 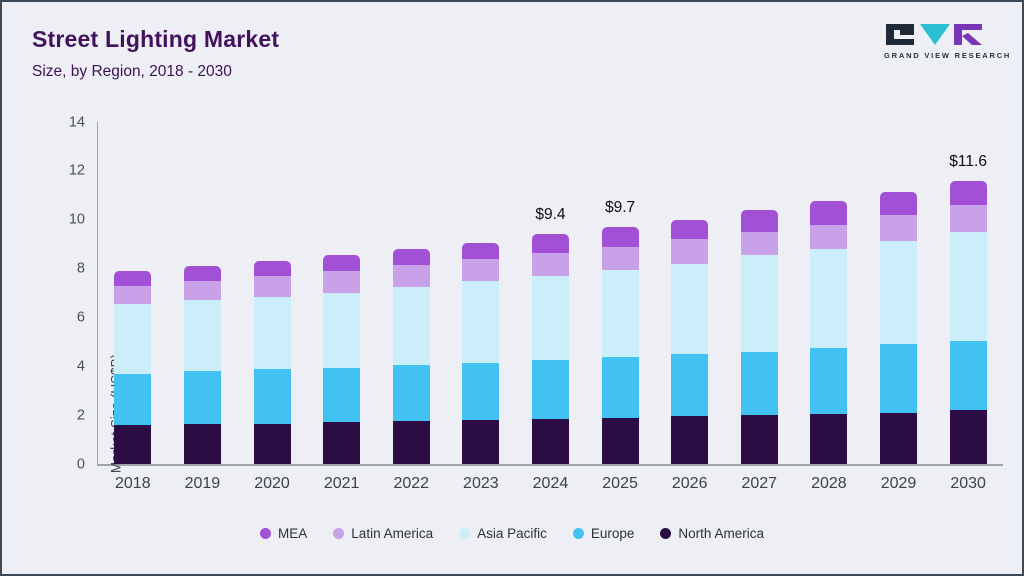 I want to click on bar-column-2024: $9.4, so click(x=551, y=293).